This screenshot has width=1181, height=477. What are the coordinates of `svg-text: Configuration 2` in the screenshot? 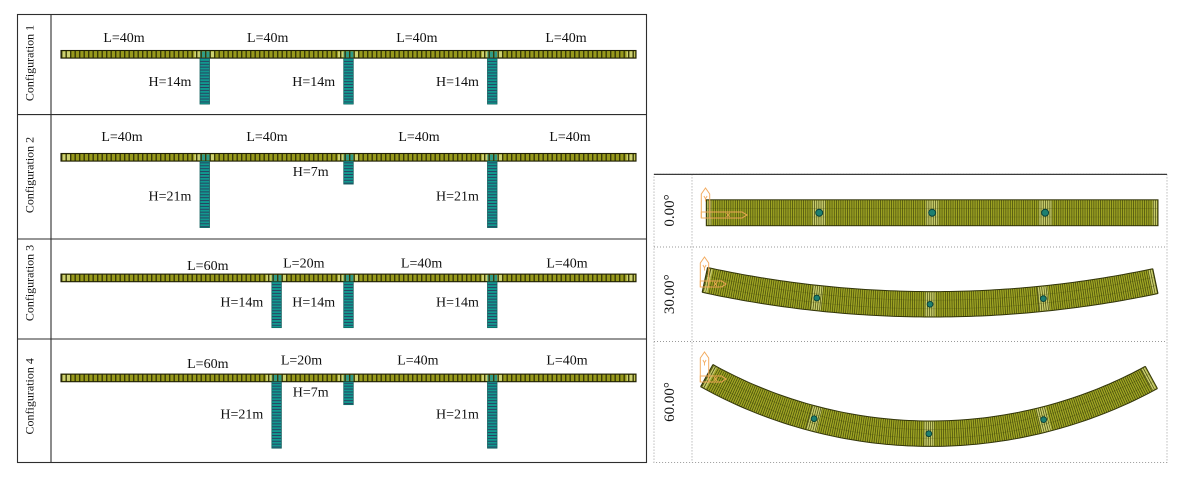 It's located at (30, 175).